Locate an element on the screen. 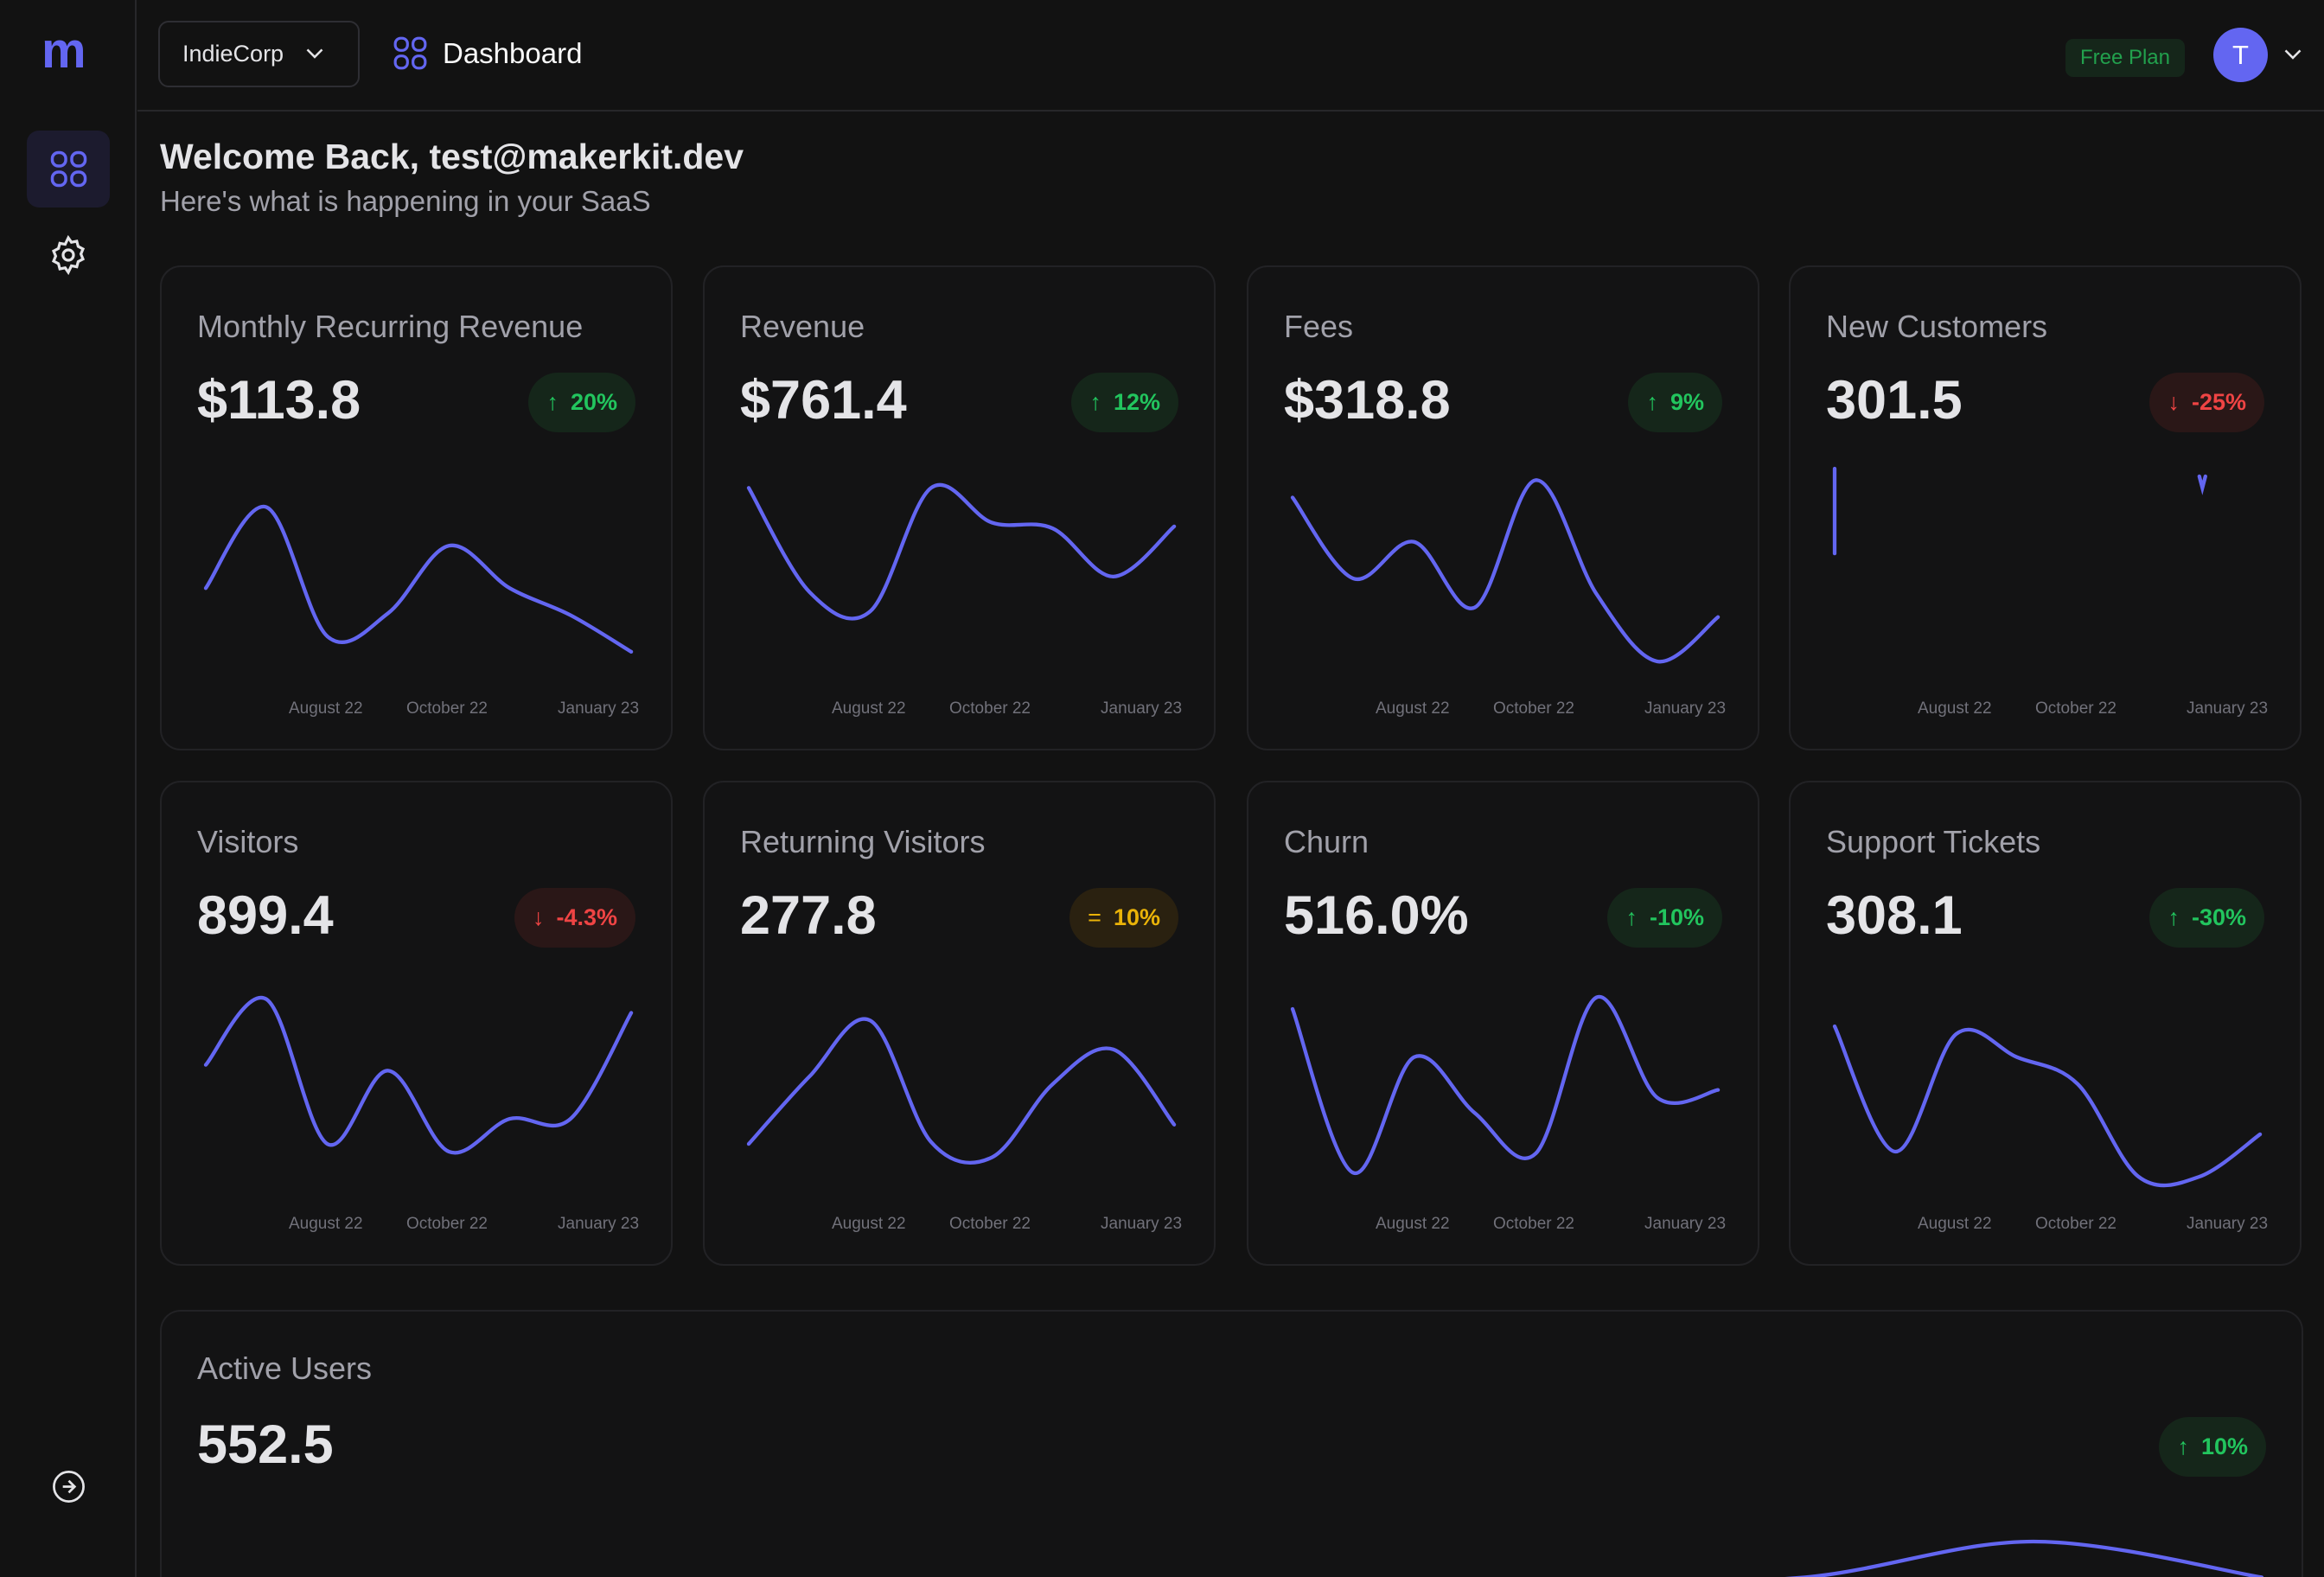 Image resolution: width=2324 pixels, height=1577 pixels. organization-selector: IndieCorp is located at coordinates (259, 54).